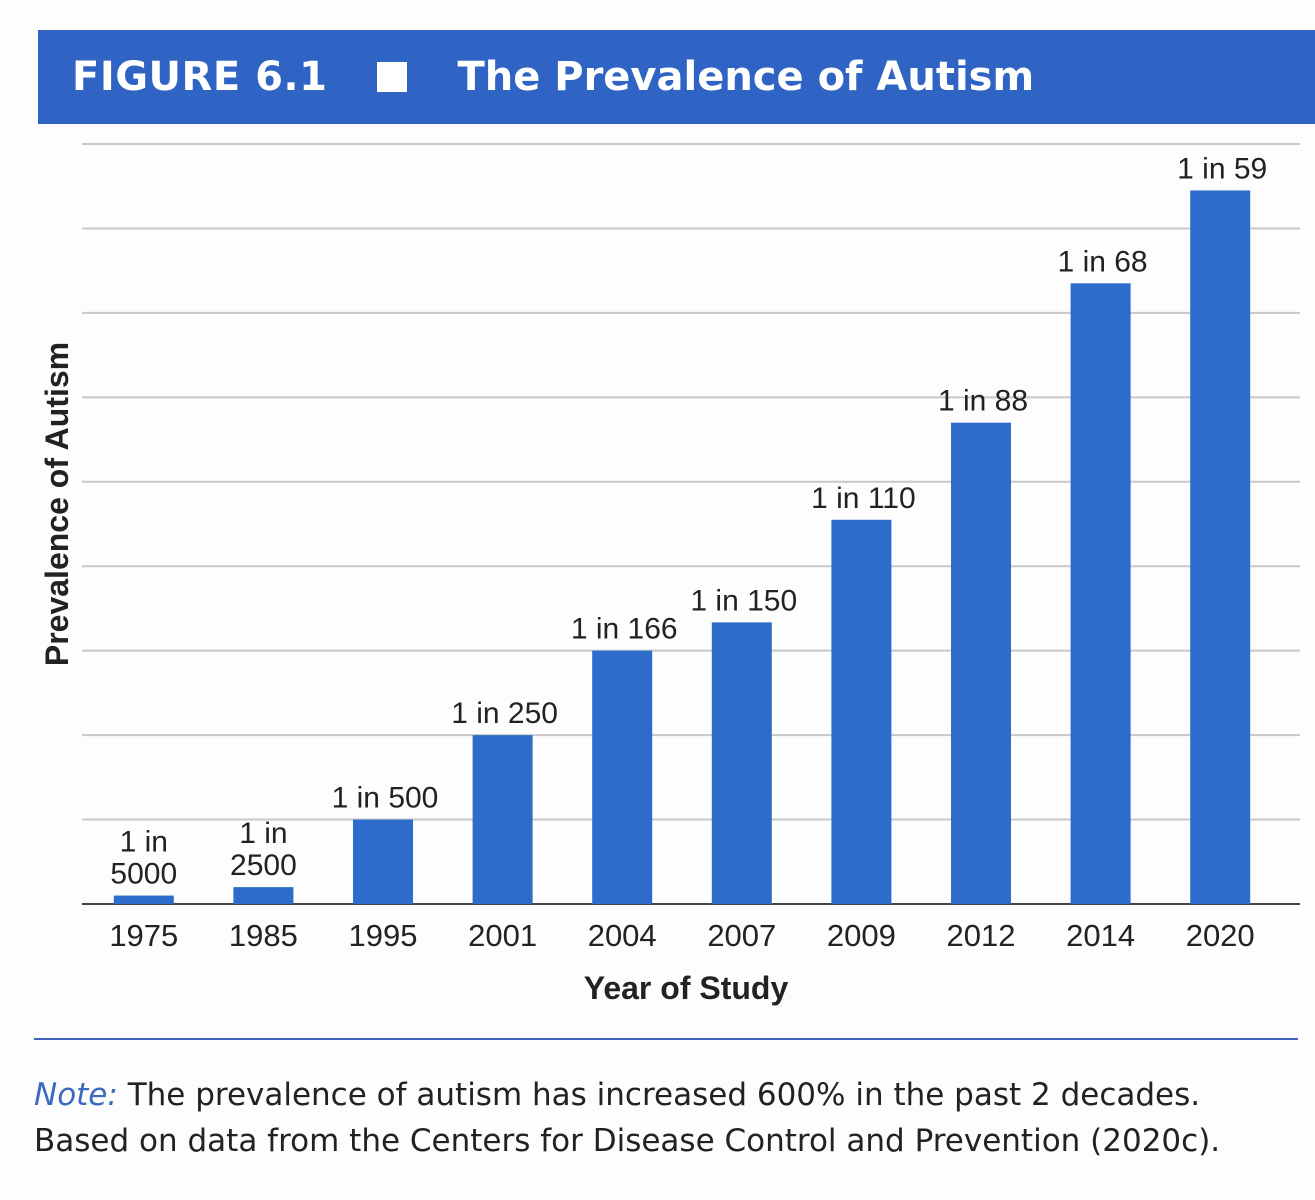  What do you see at coordinates (143, 935) in the screenshot?
I see `x-tick-label: 1975` at bounding box center [143, 935].